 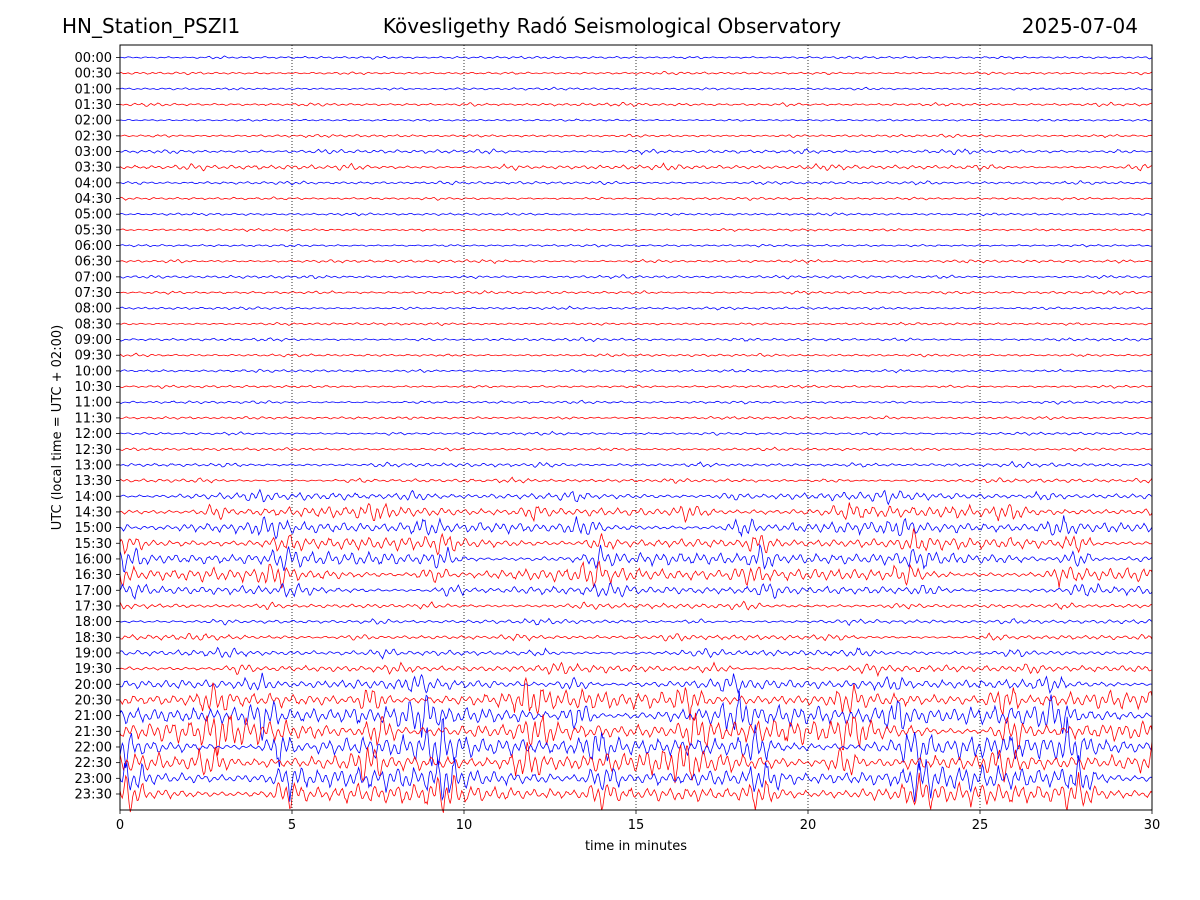 I want to click on y-tick-label: 03:00, so click(x=93, y=152).